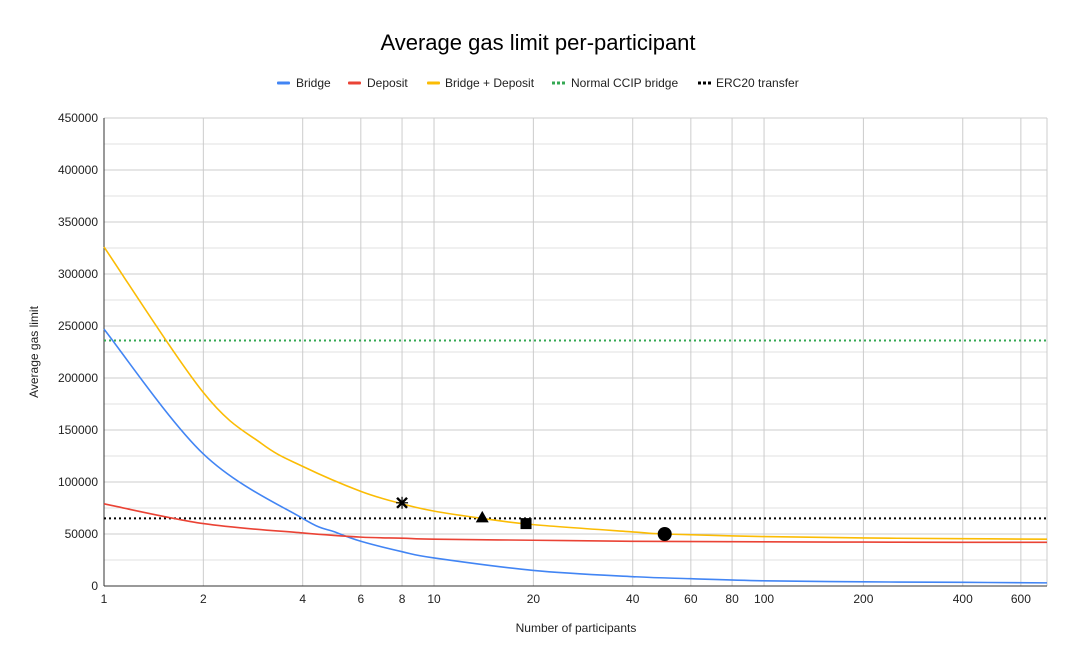 This screenshot has width=1073, height=664. What do you see at coordinates (402, 502) in the screenshot?
I see `x-star-marker` at bounding box center [402, 502].